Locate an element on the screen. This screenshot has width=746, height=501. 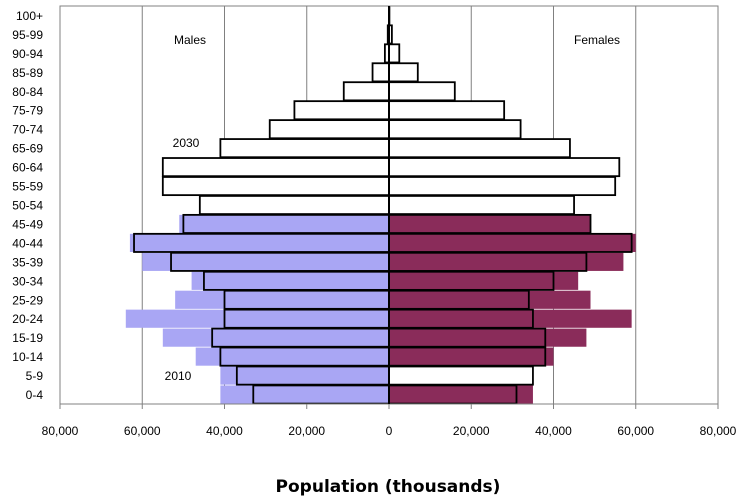
age-group-label: 15-19 is located at coordinates (27, 338).